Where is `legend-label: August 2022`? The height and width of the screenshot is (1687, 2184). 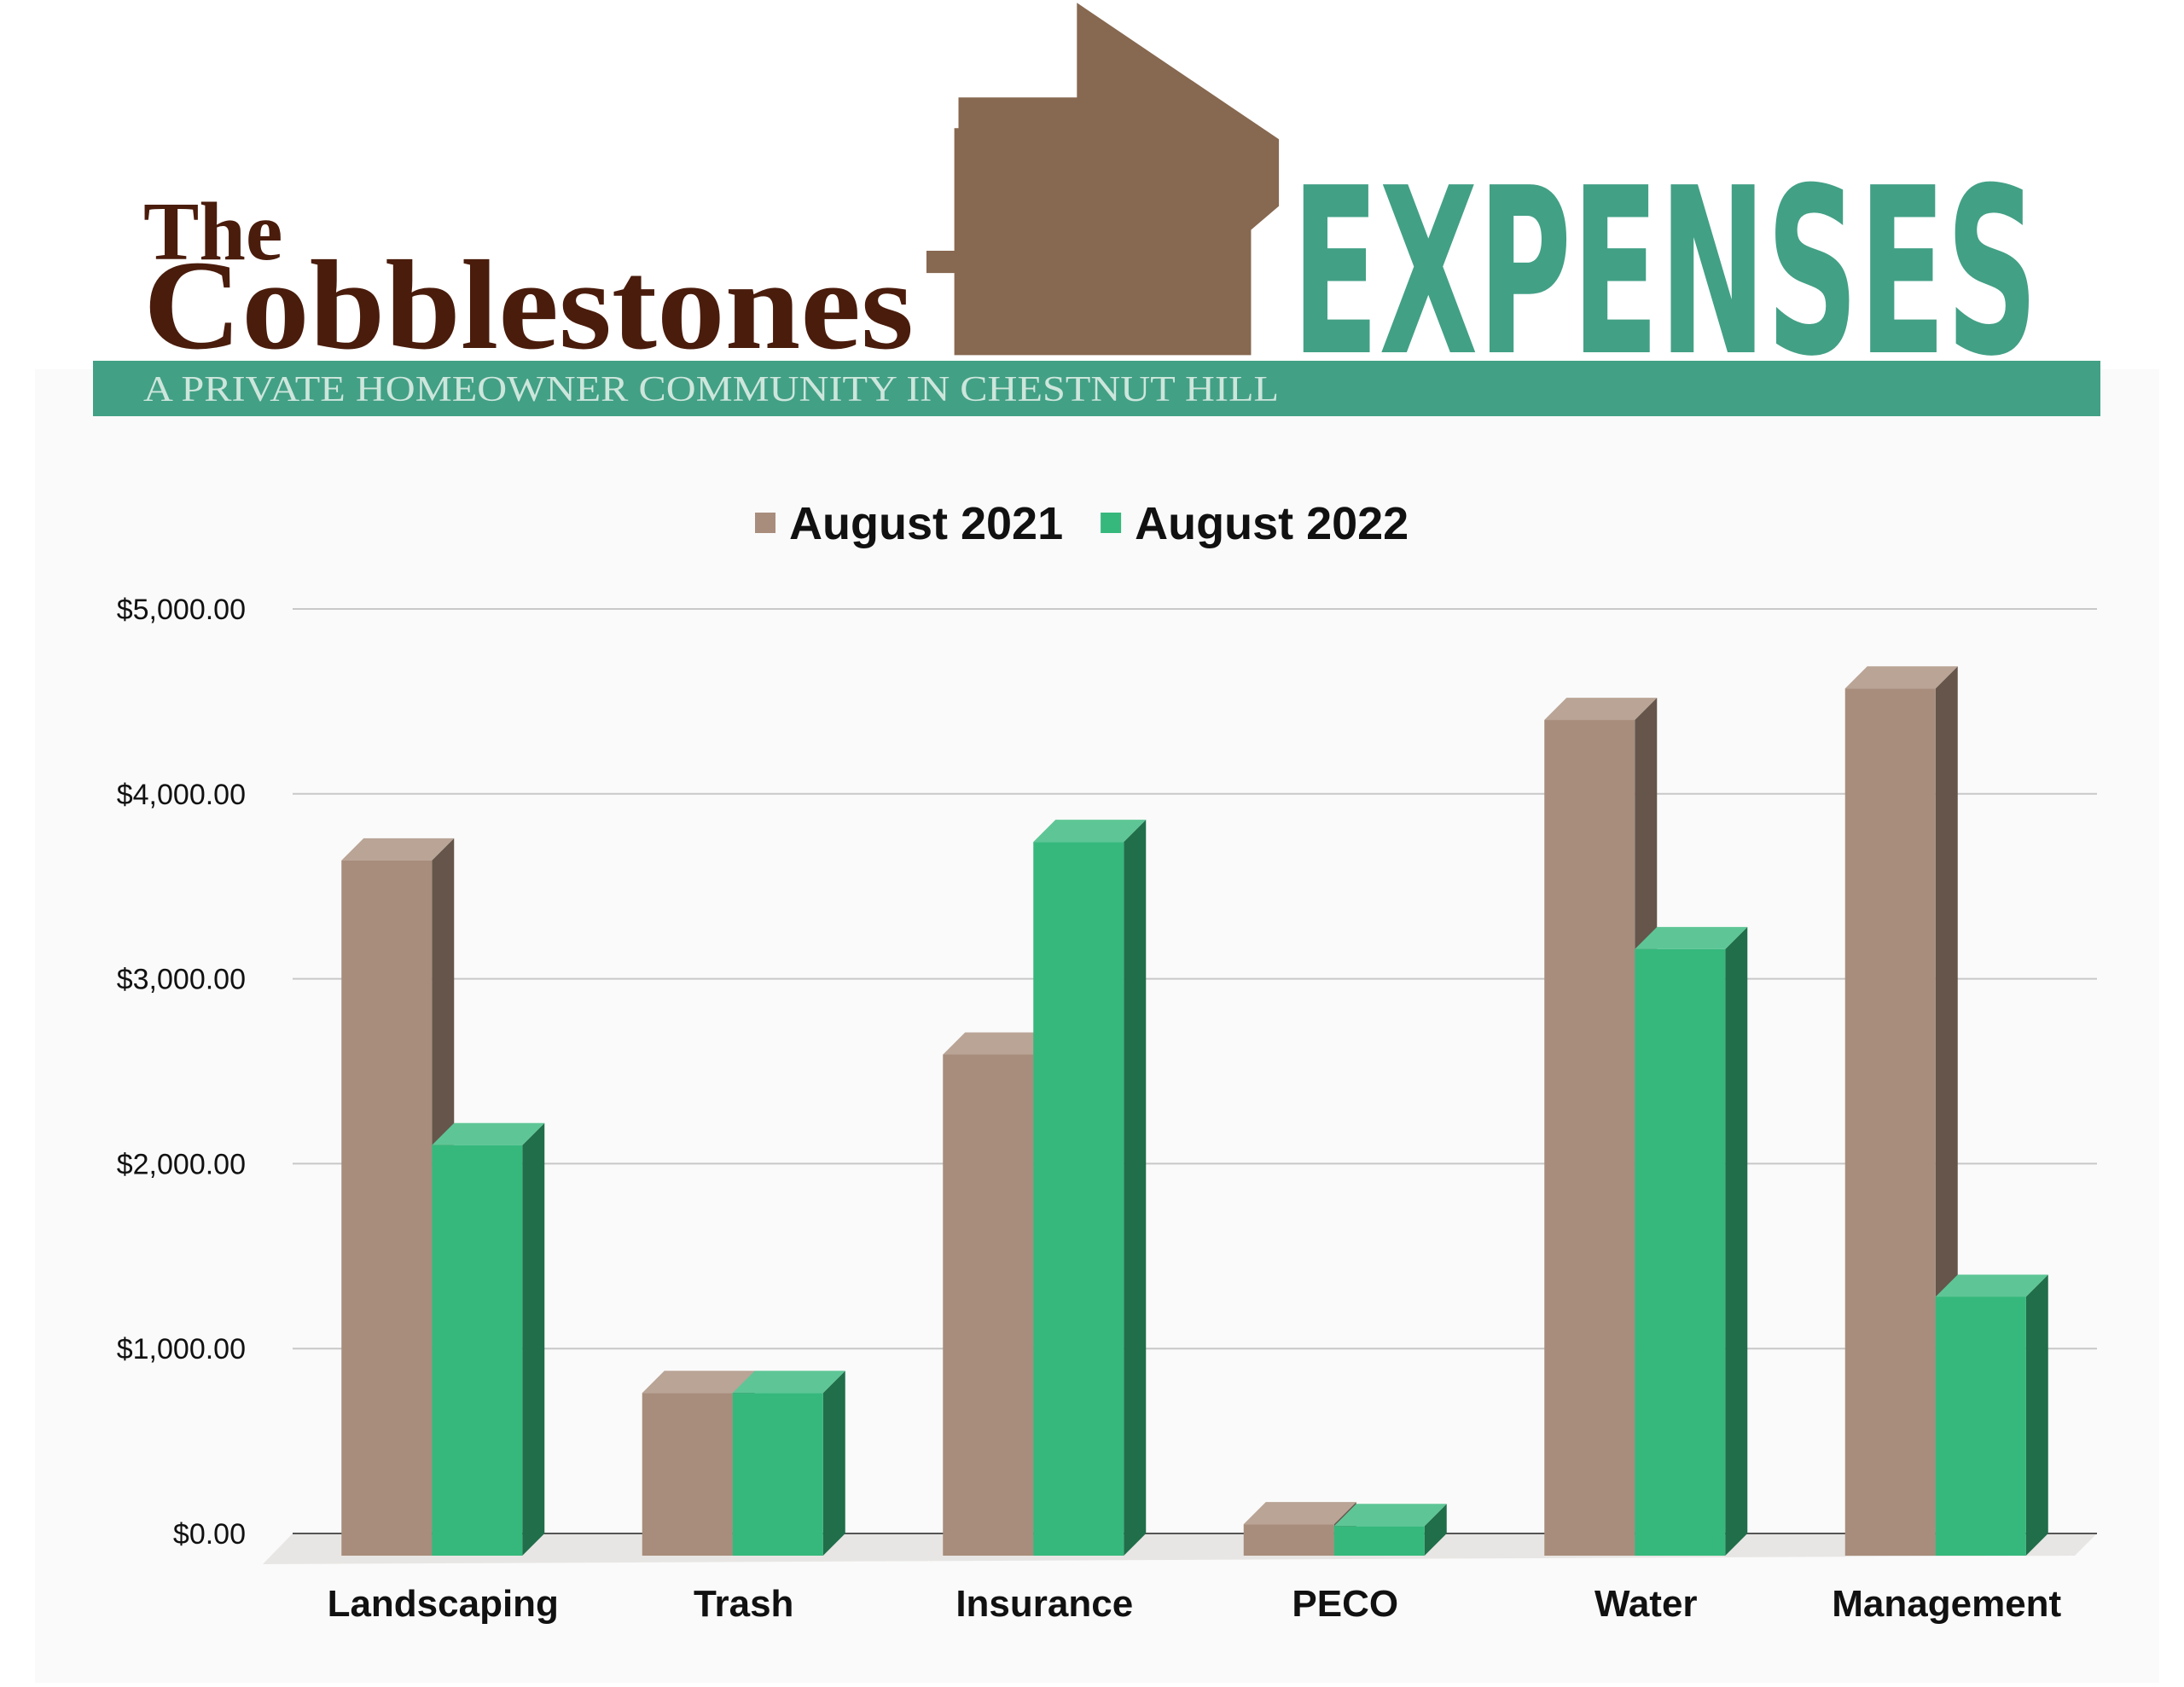
legend-label: August 2022 is located at coordinates (1272, 524).